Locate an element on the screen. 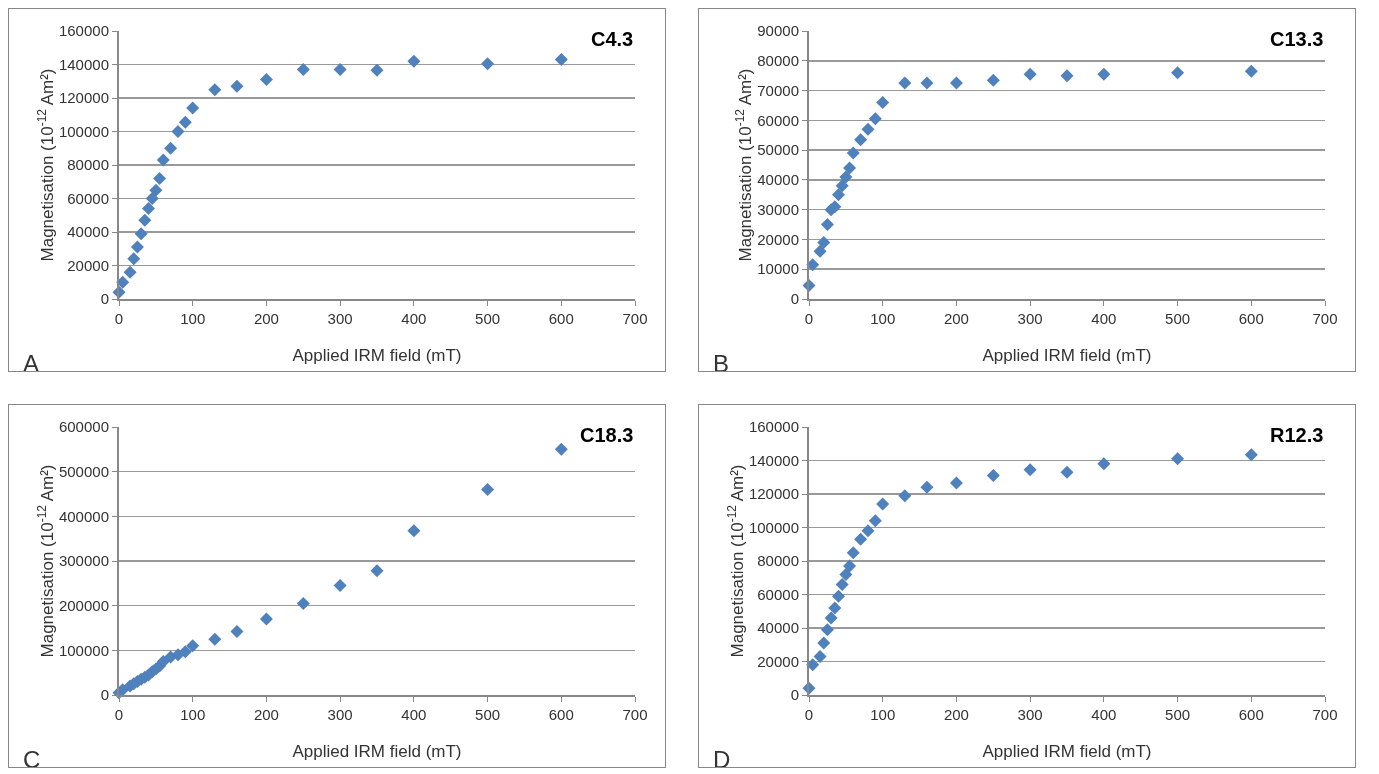 Image resolution: width=1379 pixels, height=774 pixels. y-tick-label: 200000 is located at coordinates (83, 605).